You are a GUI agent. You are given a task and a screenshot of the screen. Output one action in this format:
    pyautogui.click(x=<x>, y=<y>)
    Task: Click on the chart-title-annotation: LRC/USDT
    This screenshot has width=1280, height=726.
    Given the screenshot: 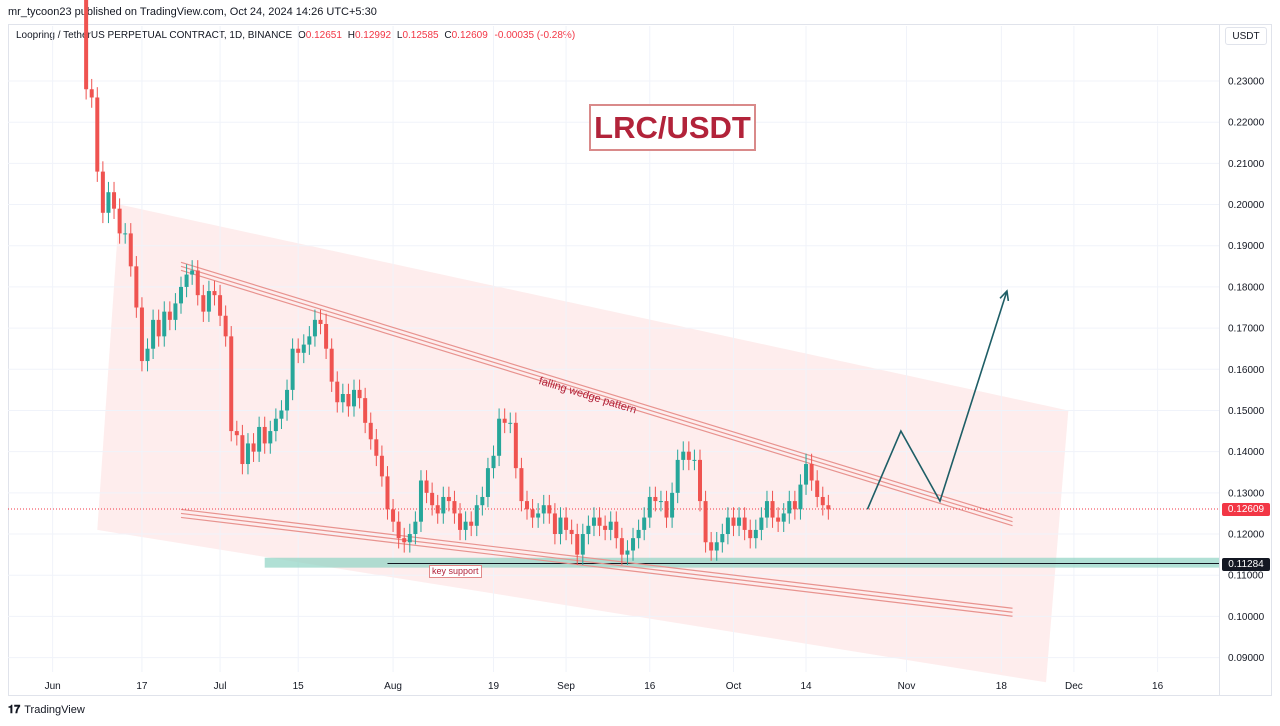 What is the action you would take?
    pyautogui.click(x=672, y=127)
    